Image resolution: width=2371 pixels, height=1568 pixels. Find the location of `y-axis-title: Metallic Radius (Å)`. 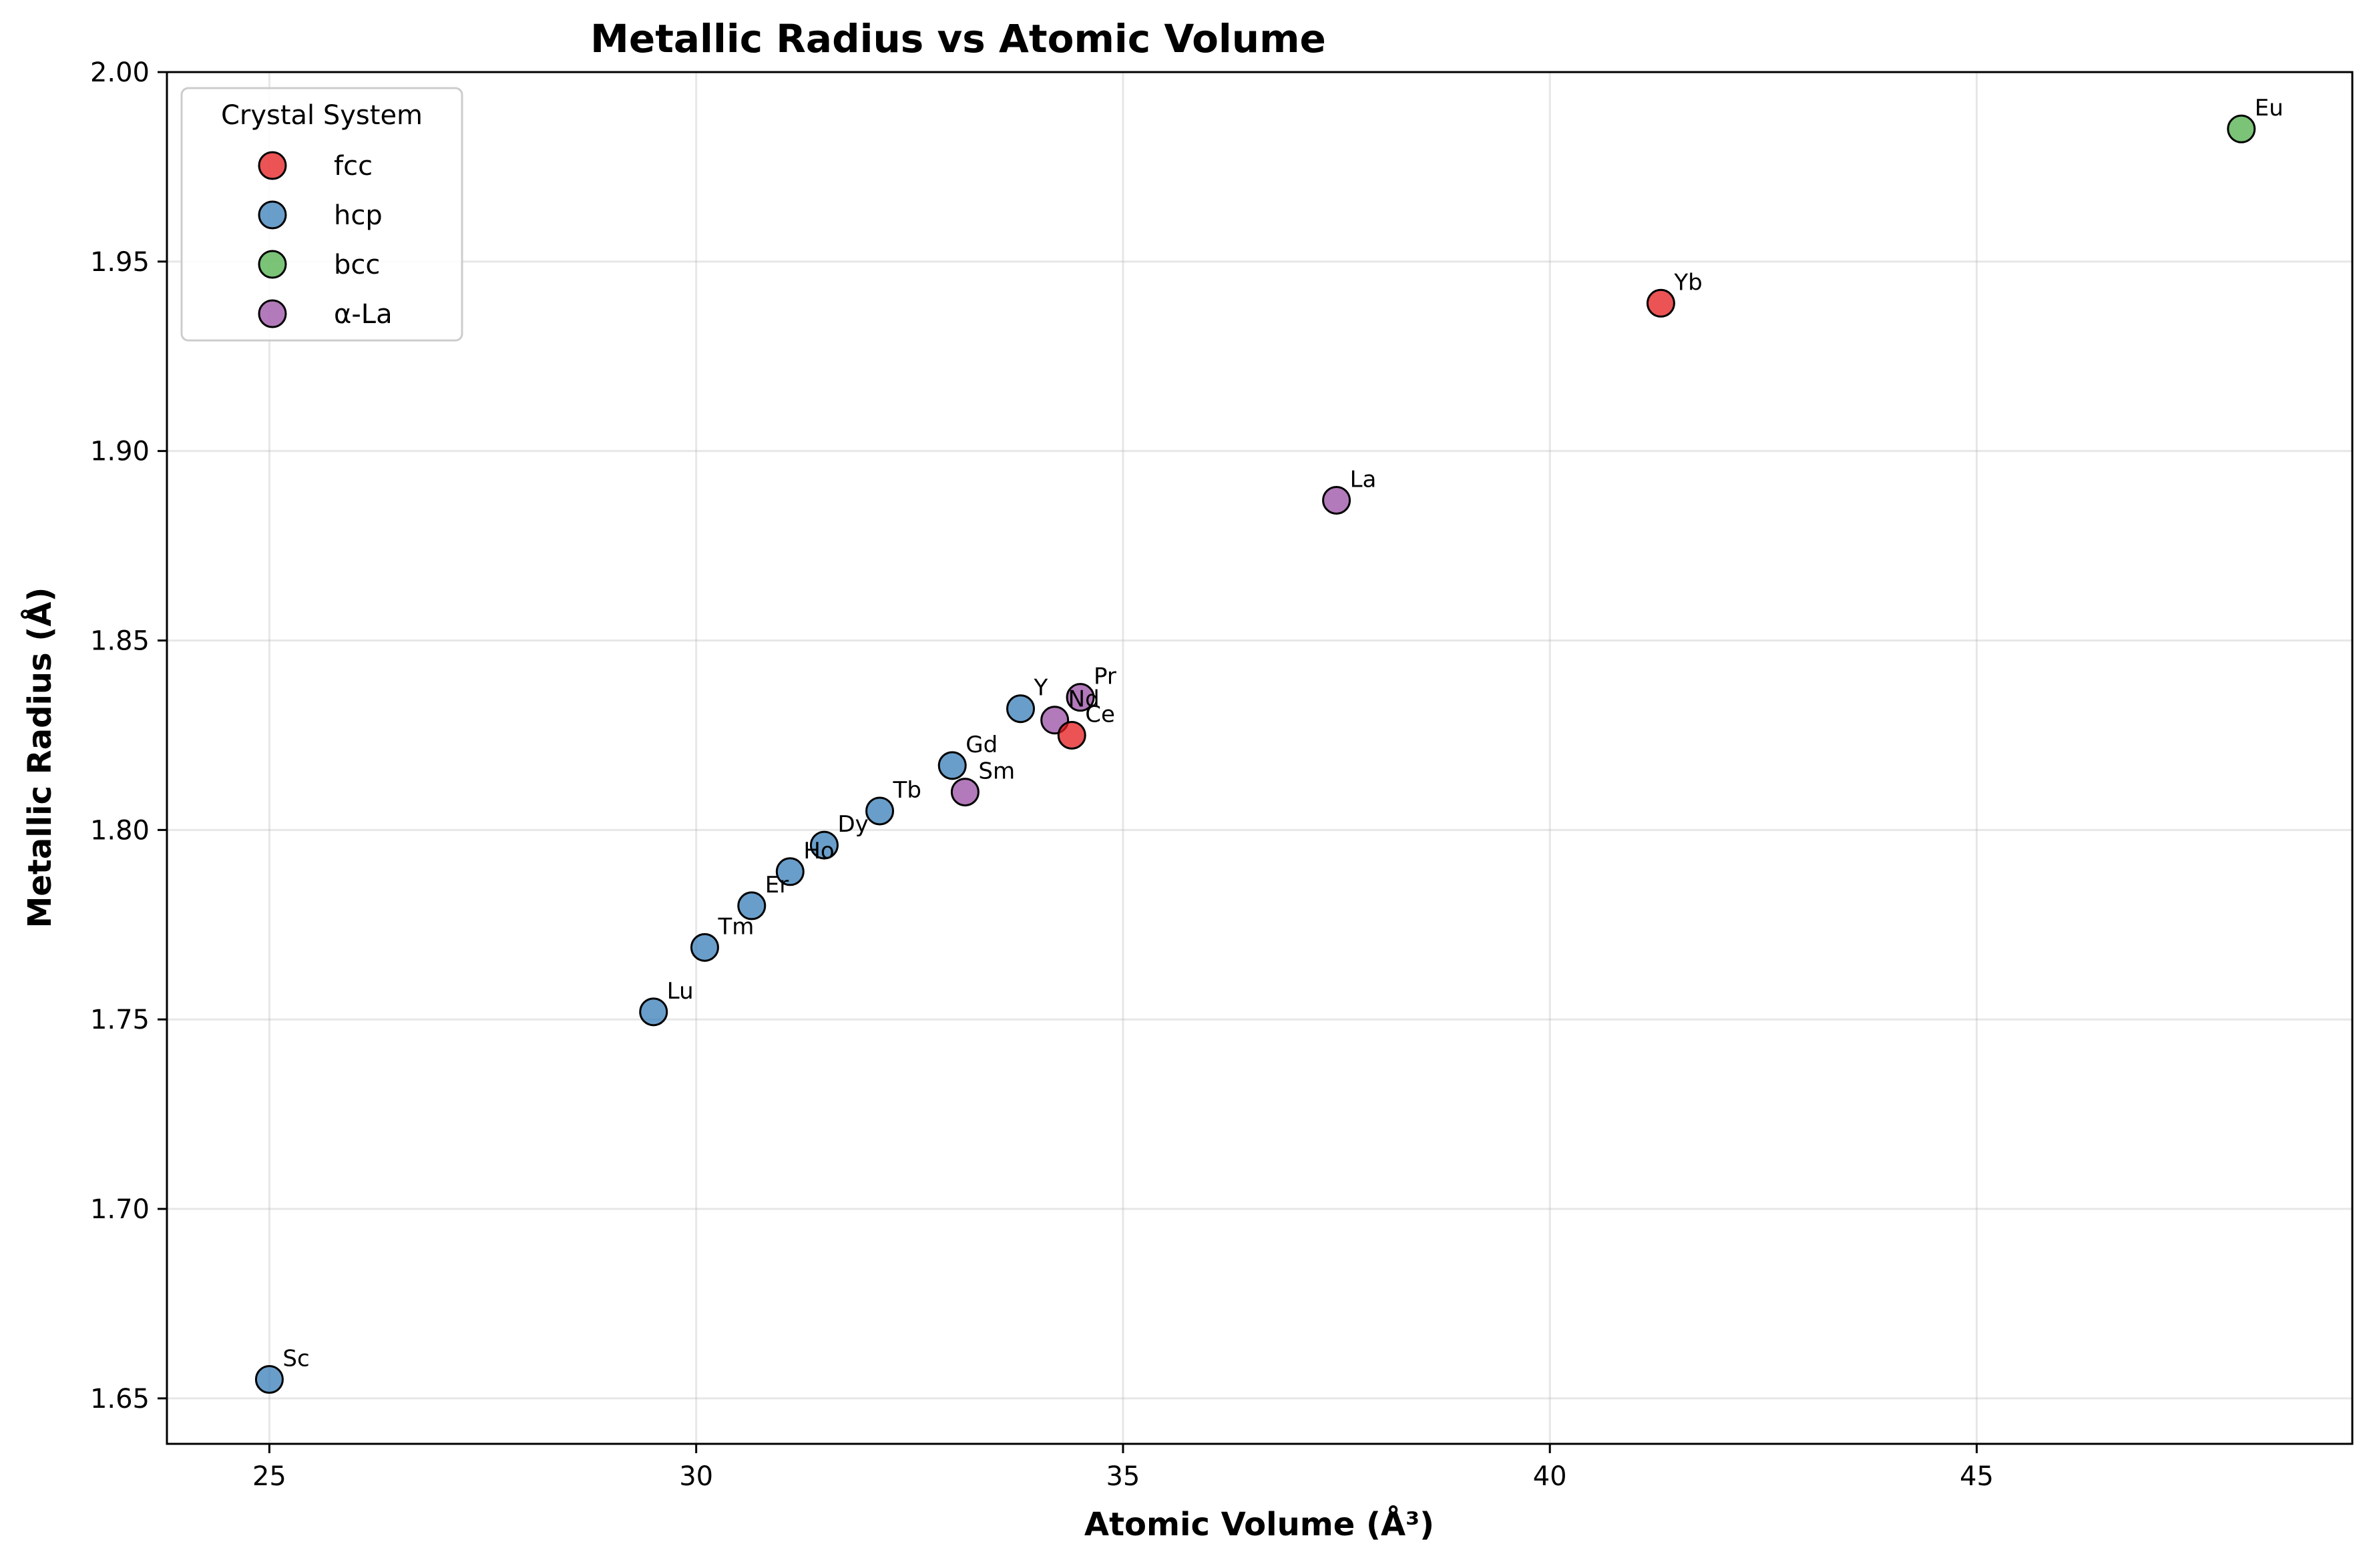

y-axis-title: Metallic Radius (Å) is located at coordinates (40, 758).